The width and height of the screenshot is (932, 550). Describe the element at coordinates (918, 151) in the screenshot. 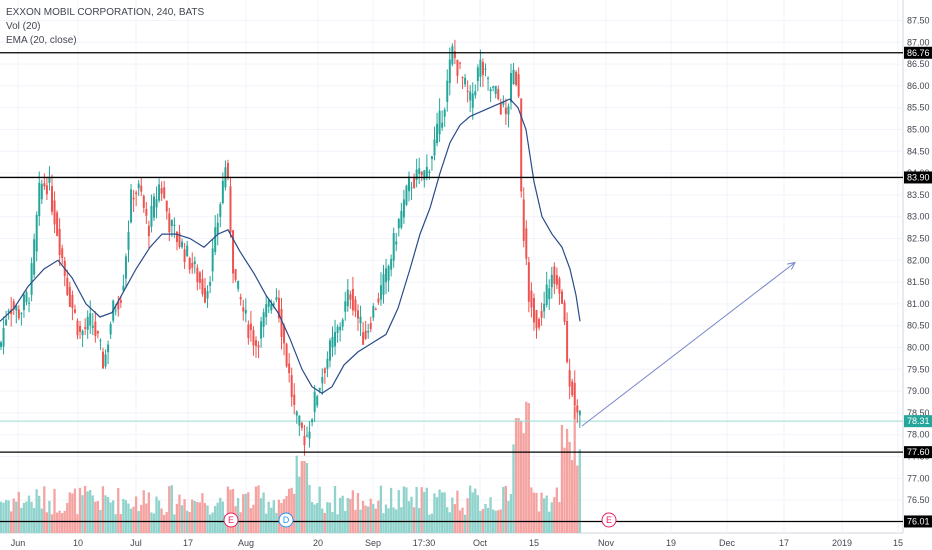

I see `price-tick-label: 84.50` at that location.